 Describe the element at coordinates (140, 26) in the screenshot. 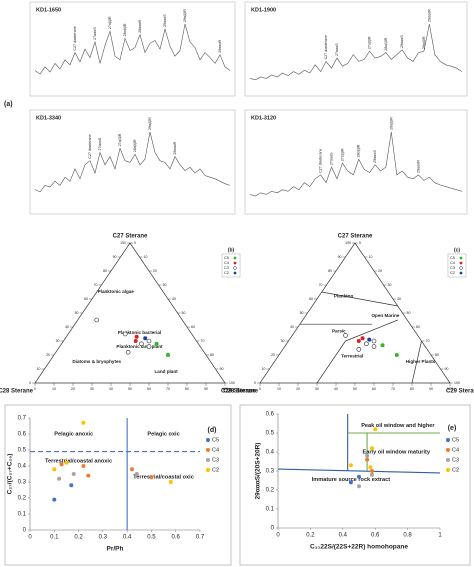

I see `peak-label: 28αααR` at that location.